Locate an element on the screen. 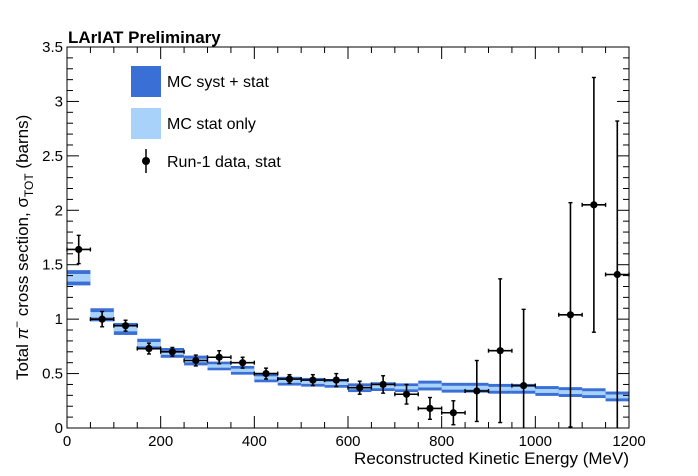 The height and width of the screenshot is (476, 698). y-tick-label: 3 is located at coordinates (59, 101).